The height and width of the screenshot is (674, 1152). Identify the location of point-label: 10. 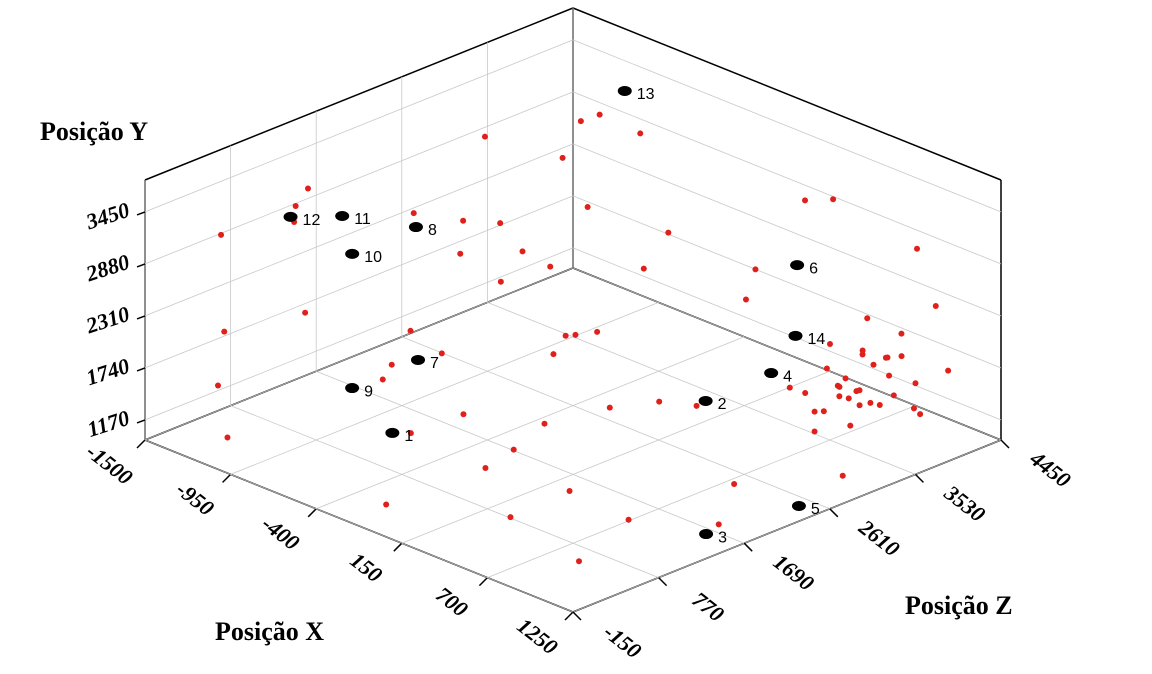
(373, 257).